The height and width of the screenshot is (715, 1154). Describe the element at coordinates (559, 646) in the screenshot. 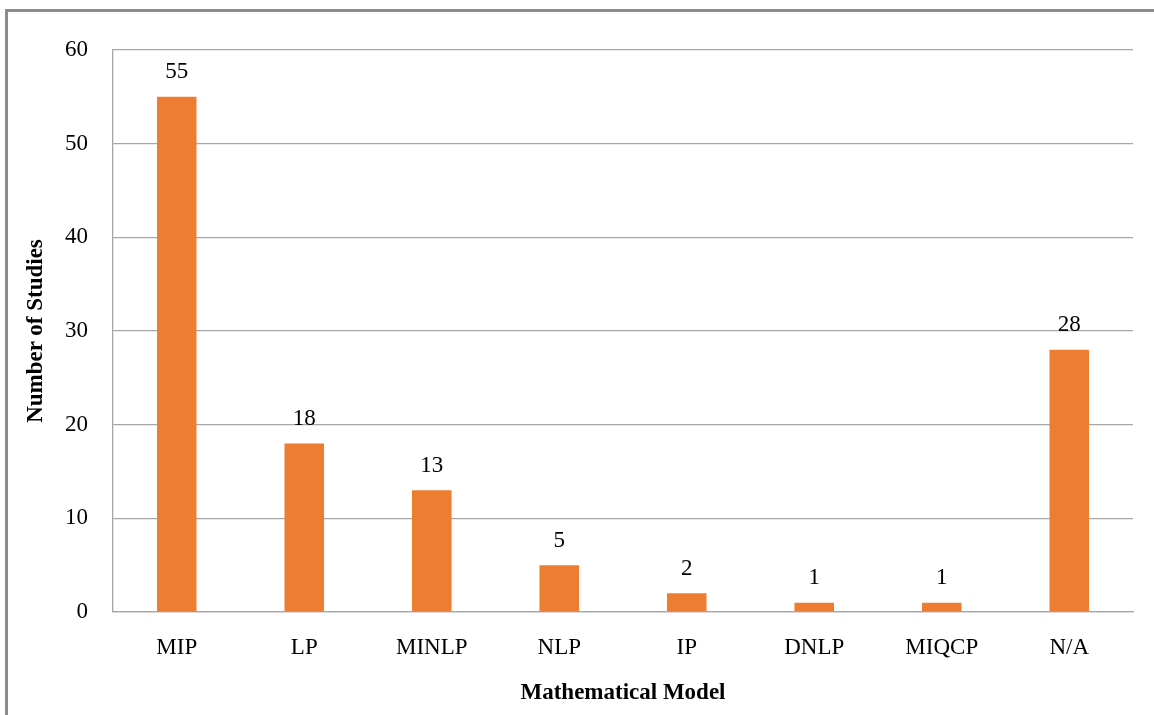

I see `x-tick-label: NLP` at that location.